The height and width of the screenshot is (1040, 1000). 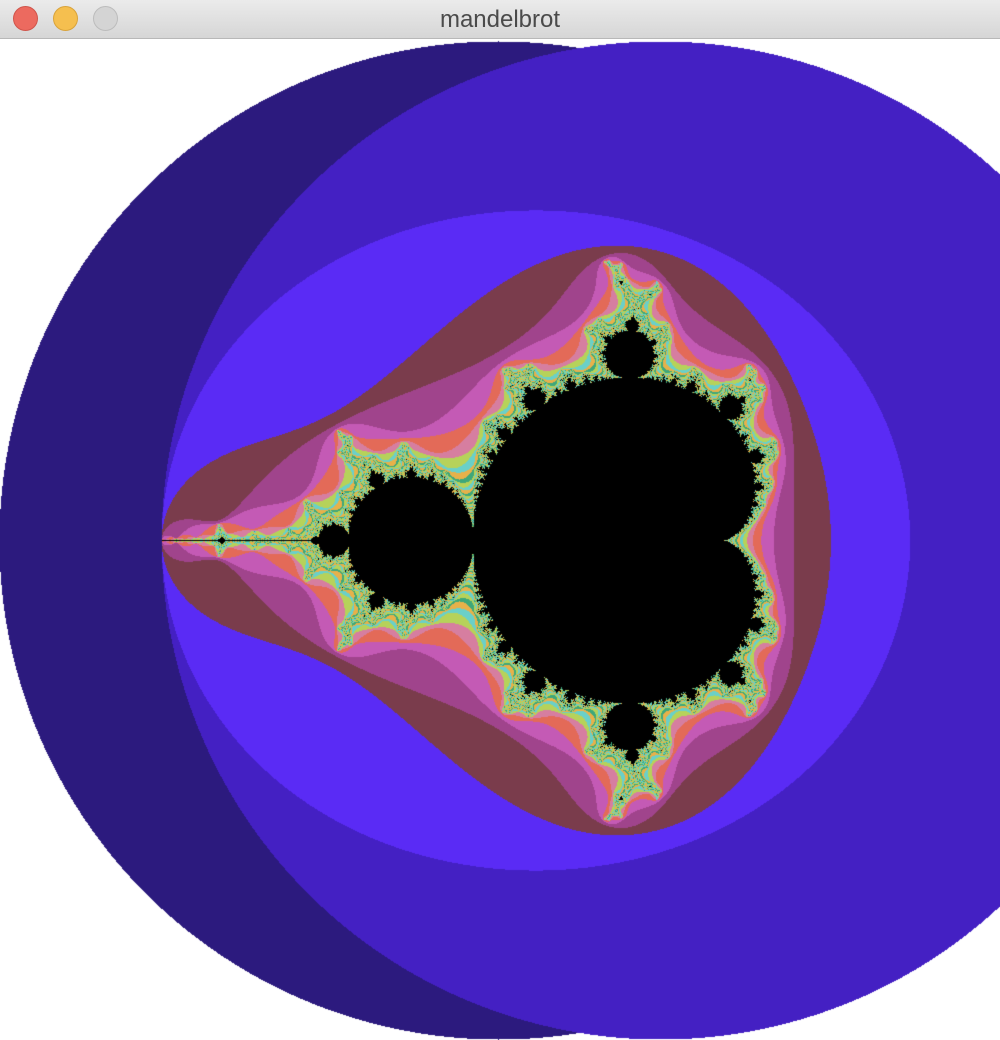 I want to click on title-bar: mandelbrot, so click(x=500, y=19).